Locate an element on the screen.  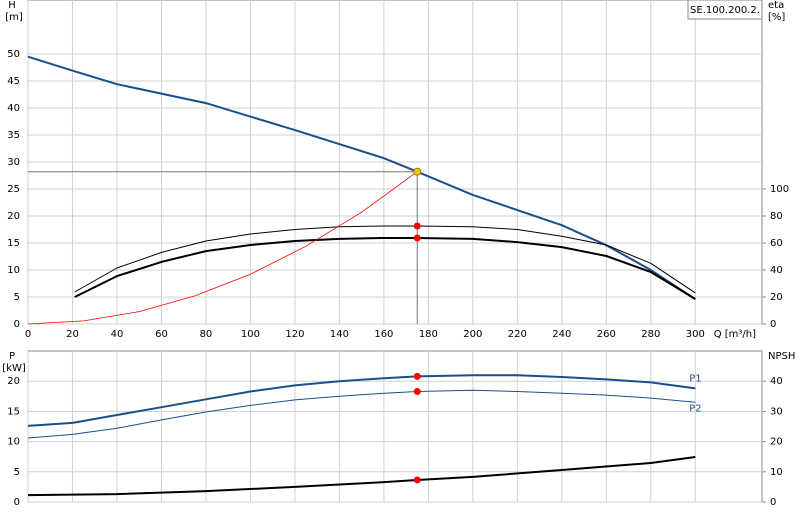
x-tick-label: 200 is located at coordinates (472, 334).